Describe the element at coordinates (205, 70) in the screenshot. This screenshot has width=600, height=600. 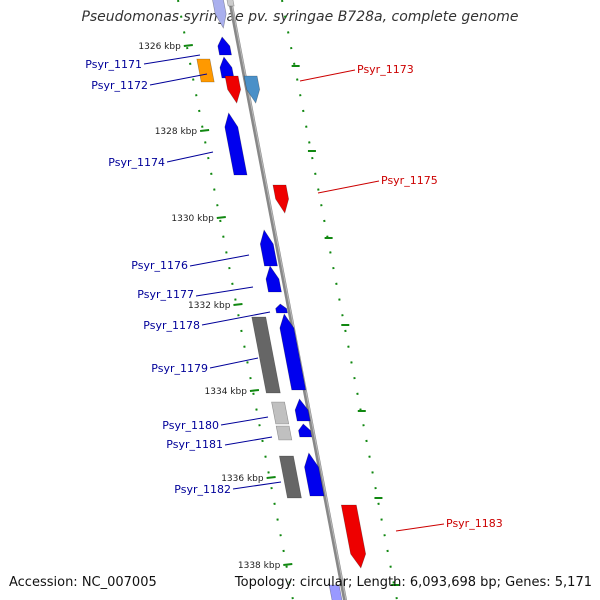
I see `gene-arrow-rna` at that location.